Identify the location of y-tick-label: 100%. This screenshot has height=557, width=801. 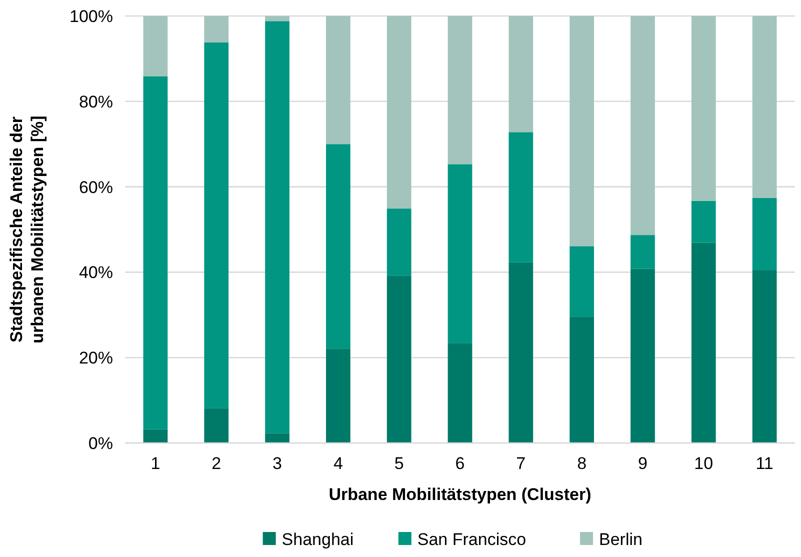
(91, 16).